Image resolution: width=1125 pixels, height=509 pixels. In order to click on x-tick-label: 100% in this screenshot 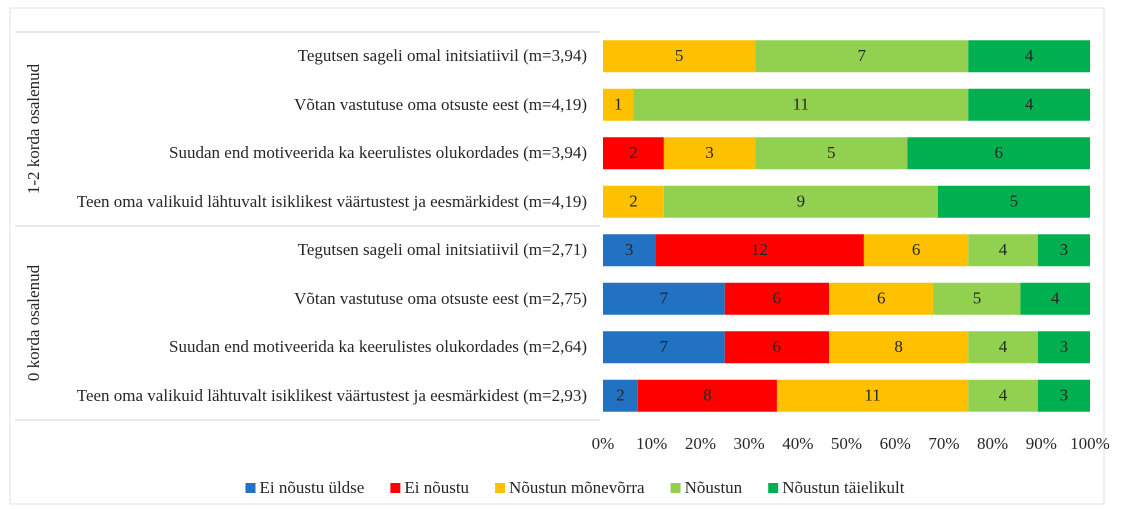, I will do `click(1090, 443)`.